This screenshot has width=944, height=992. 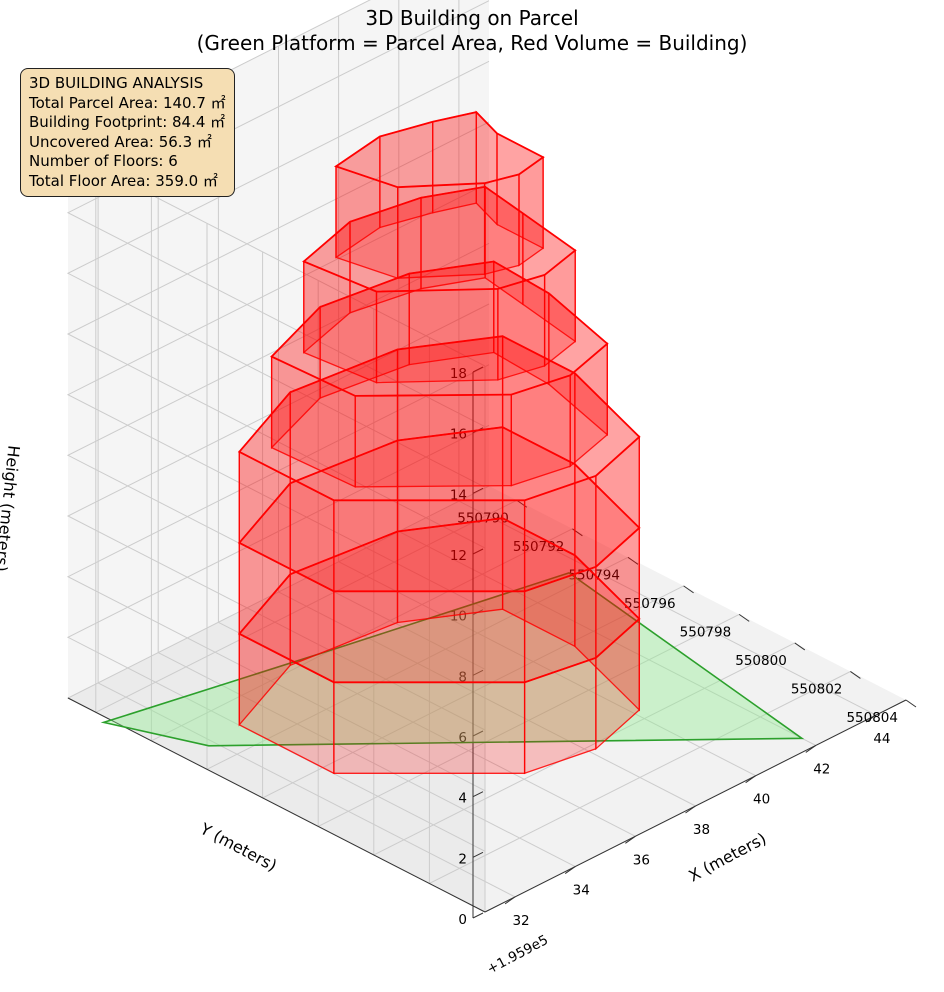 What do you see at coordinates (458, 374) in the screenshot?
I see `z-tick-label: 18` at bounding box center [458, 374].